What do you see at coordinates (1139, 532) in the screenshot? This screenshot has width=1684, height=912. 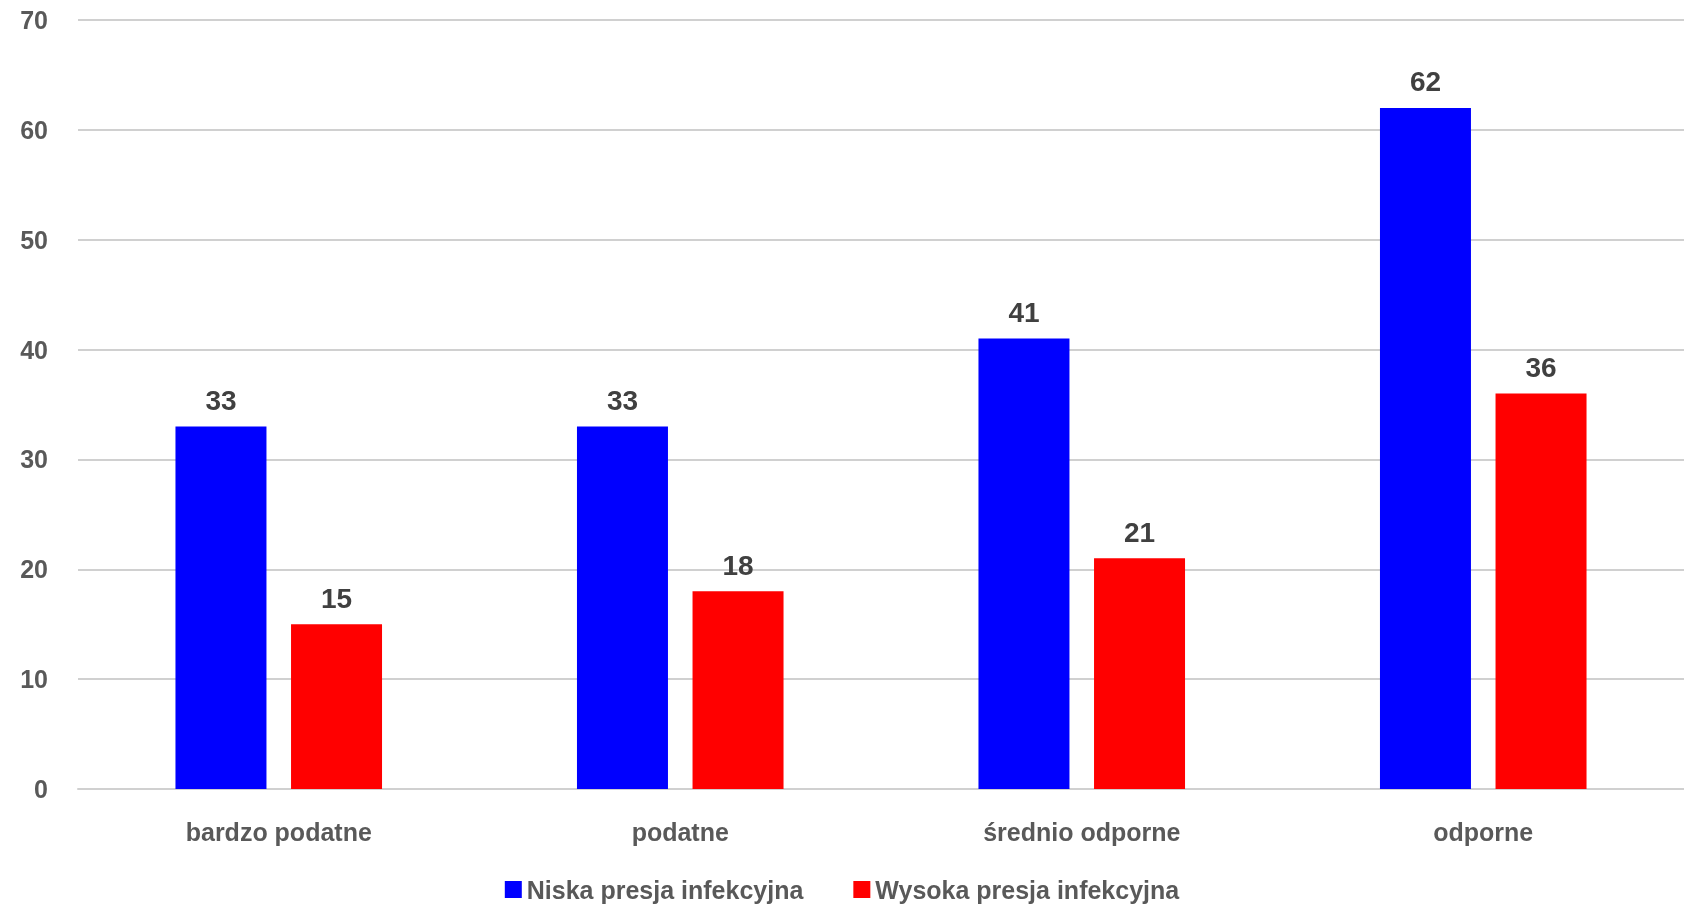 I see `data-label: 21` at bounding box center [1139, 532].